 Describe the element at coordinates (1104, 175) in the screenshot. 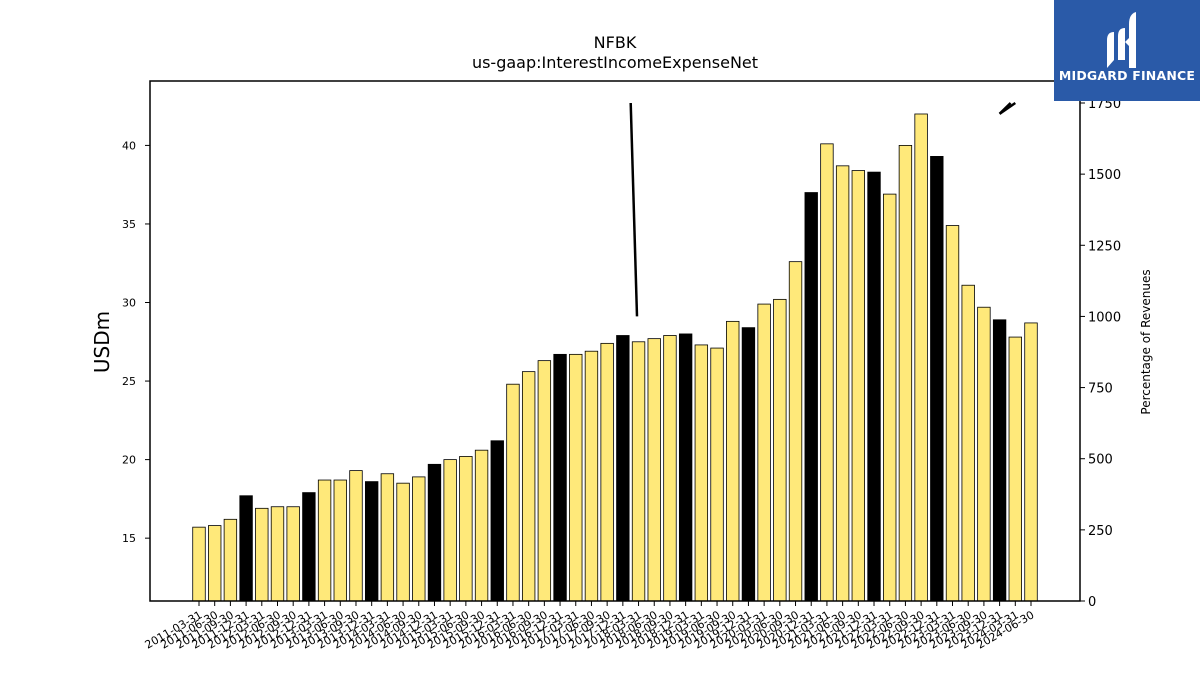

I see `y2-tick-label: 1500` at that location.